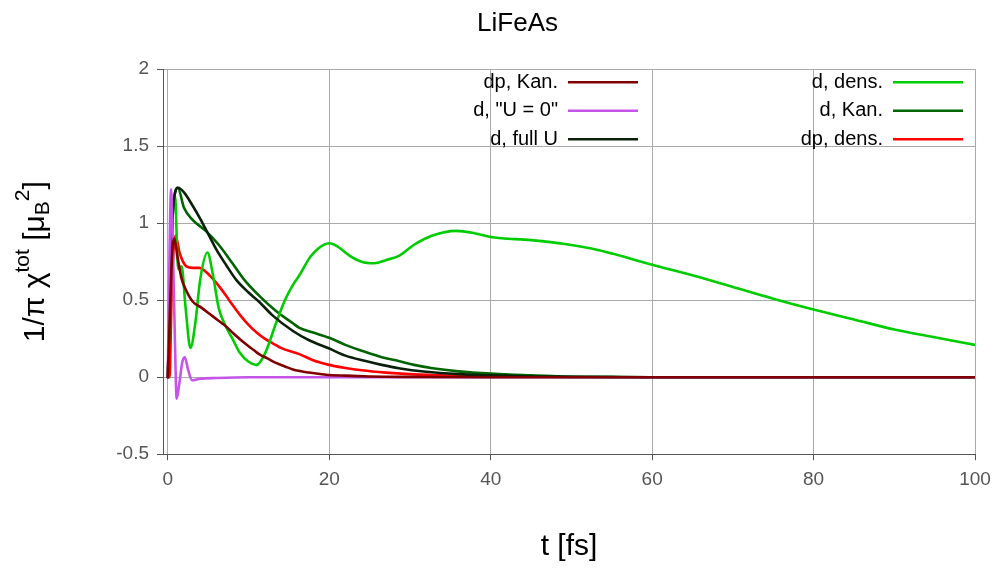 The image size is (1001, 575). Describe the element at coordinates (569, 545) in the screenshot. I see `x-axis-title: t [fs]` at that location.